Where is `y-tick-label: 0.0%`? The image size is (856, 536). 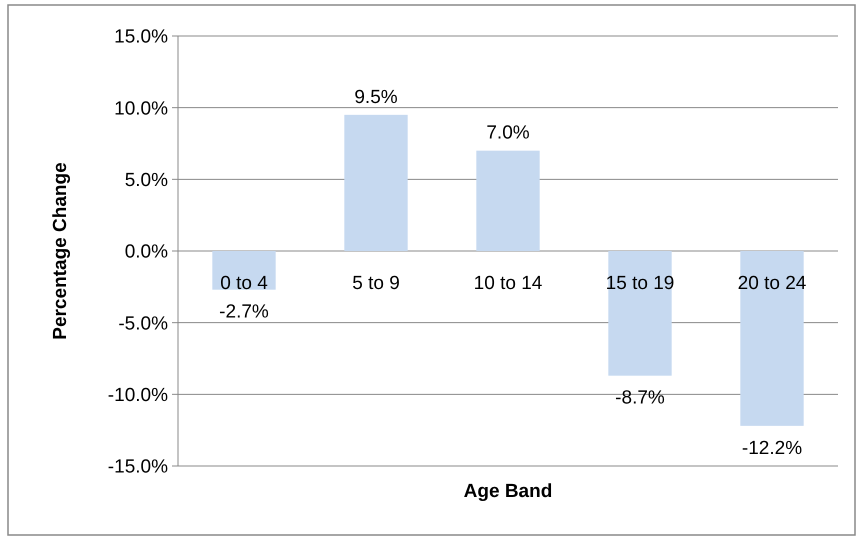 y-tick-label: 0.0% is located at coordinates (146, 252).